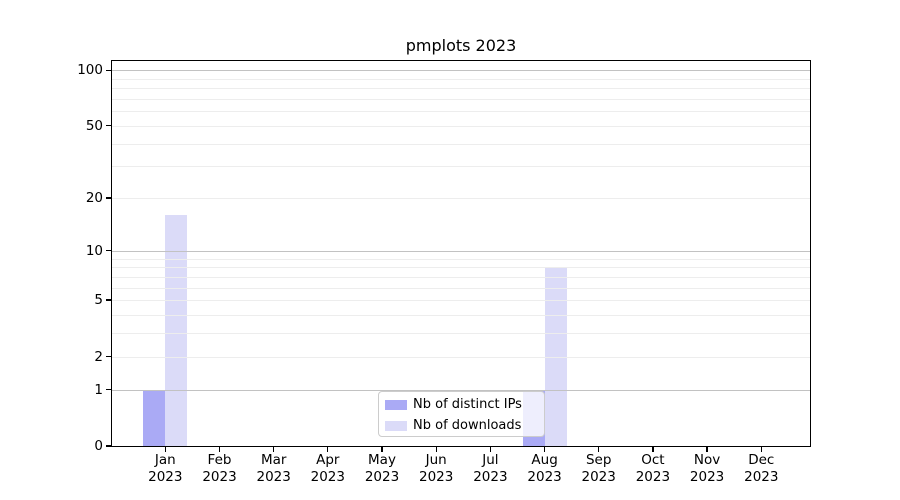 The width and height of the screenshot is (900, 500). Describe the element at coordinates (490, 460) in the screenshot. I see `x-tick-month: Jul` at that location.